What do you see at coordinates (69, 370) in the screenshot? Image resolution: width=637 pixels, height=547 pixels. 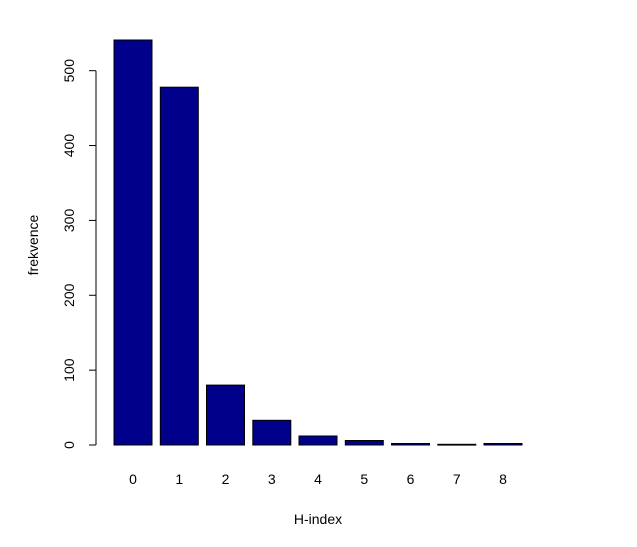 I see `y-tick-label-100: 100` at bounding box center [69, 370].